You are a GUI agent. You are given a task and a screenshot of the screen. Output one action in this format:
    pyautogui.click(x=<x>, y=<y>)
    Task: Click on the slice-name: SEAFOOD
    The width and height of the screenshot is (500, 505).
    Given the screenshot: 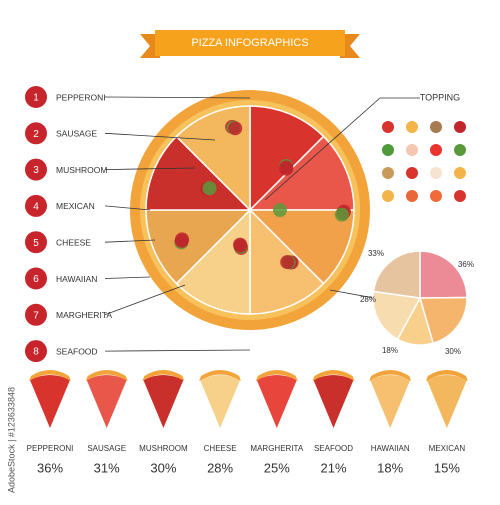 What is the action you would take?
    pyautogui.click(x=333, y=448)
    